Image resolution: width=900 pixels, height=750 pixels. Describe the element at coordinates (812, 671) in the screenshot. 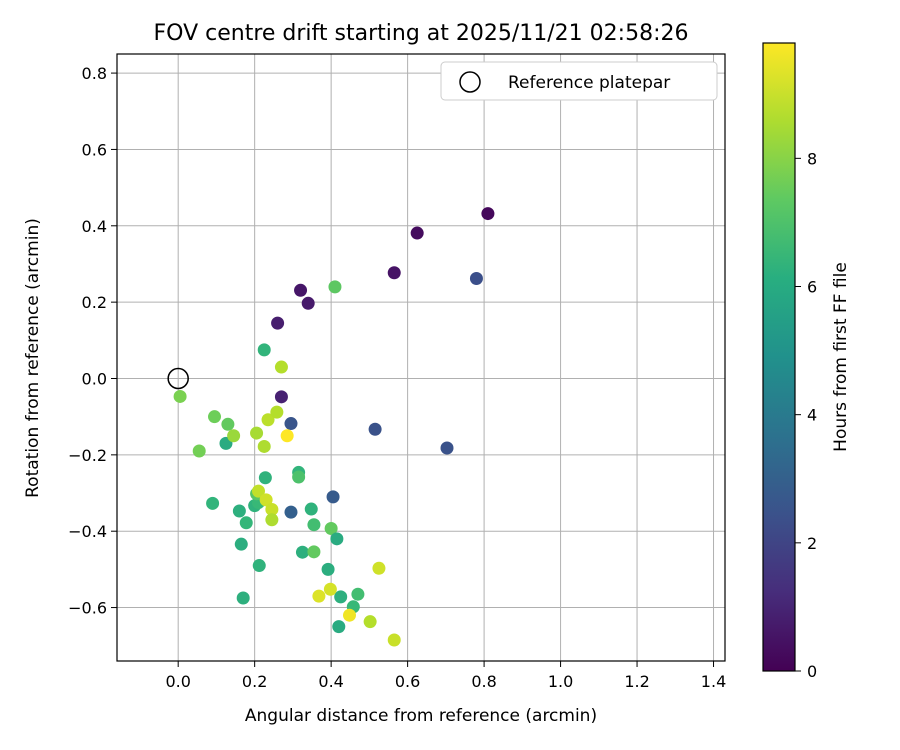

I see `colorbar-tick-label: 0` at that location.